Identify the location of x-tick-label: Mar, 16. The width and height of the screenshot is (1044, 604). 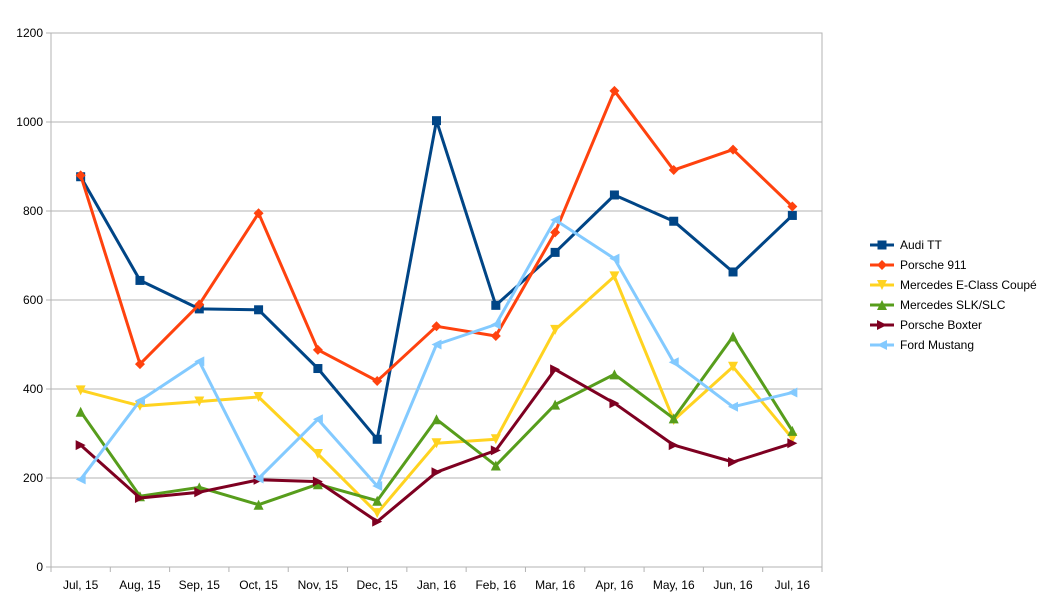
(555, 585).